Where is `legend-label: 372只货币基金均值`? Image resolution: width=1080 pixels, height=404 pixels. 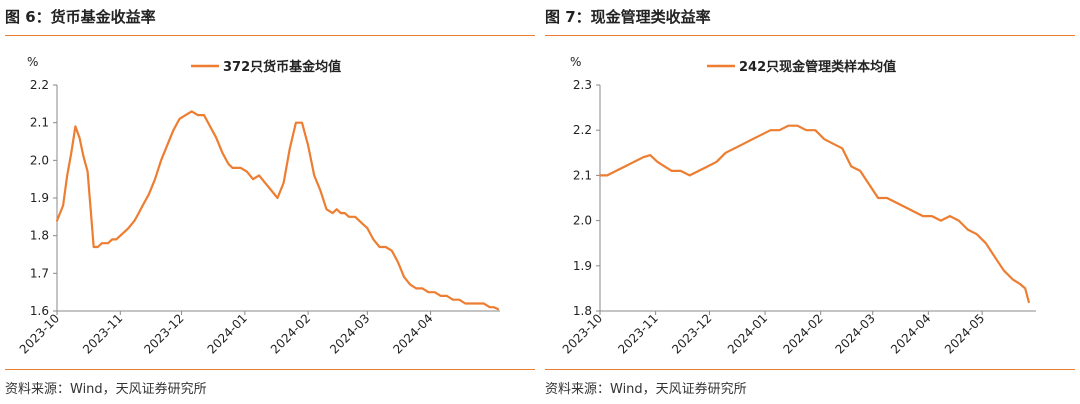
legend-label: 372只货币基金均值 is located at coordinates (282, 67).